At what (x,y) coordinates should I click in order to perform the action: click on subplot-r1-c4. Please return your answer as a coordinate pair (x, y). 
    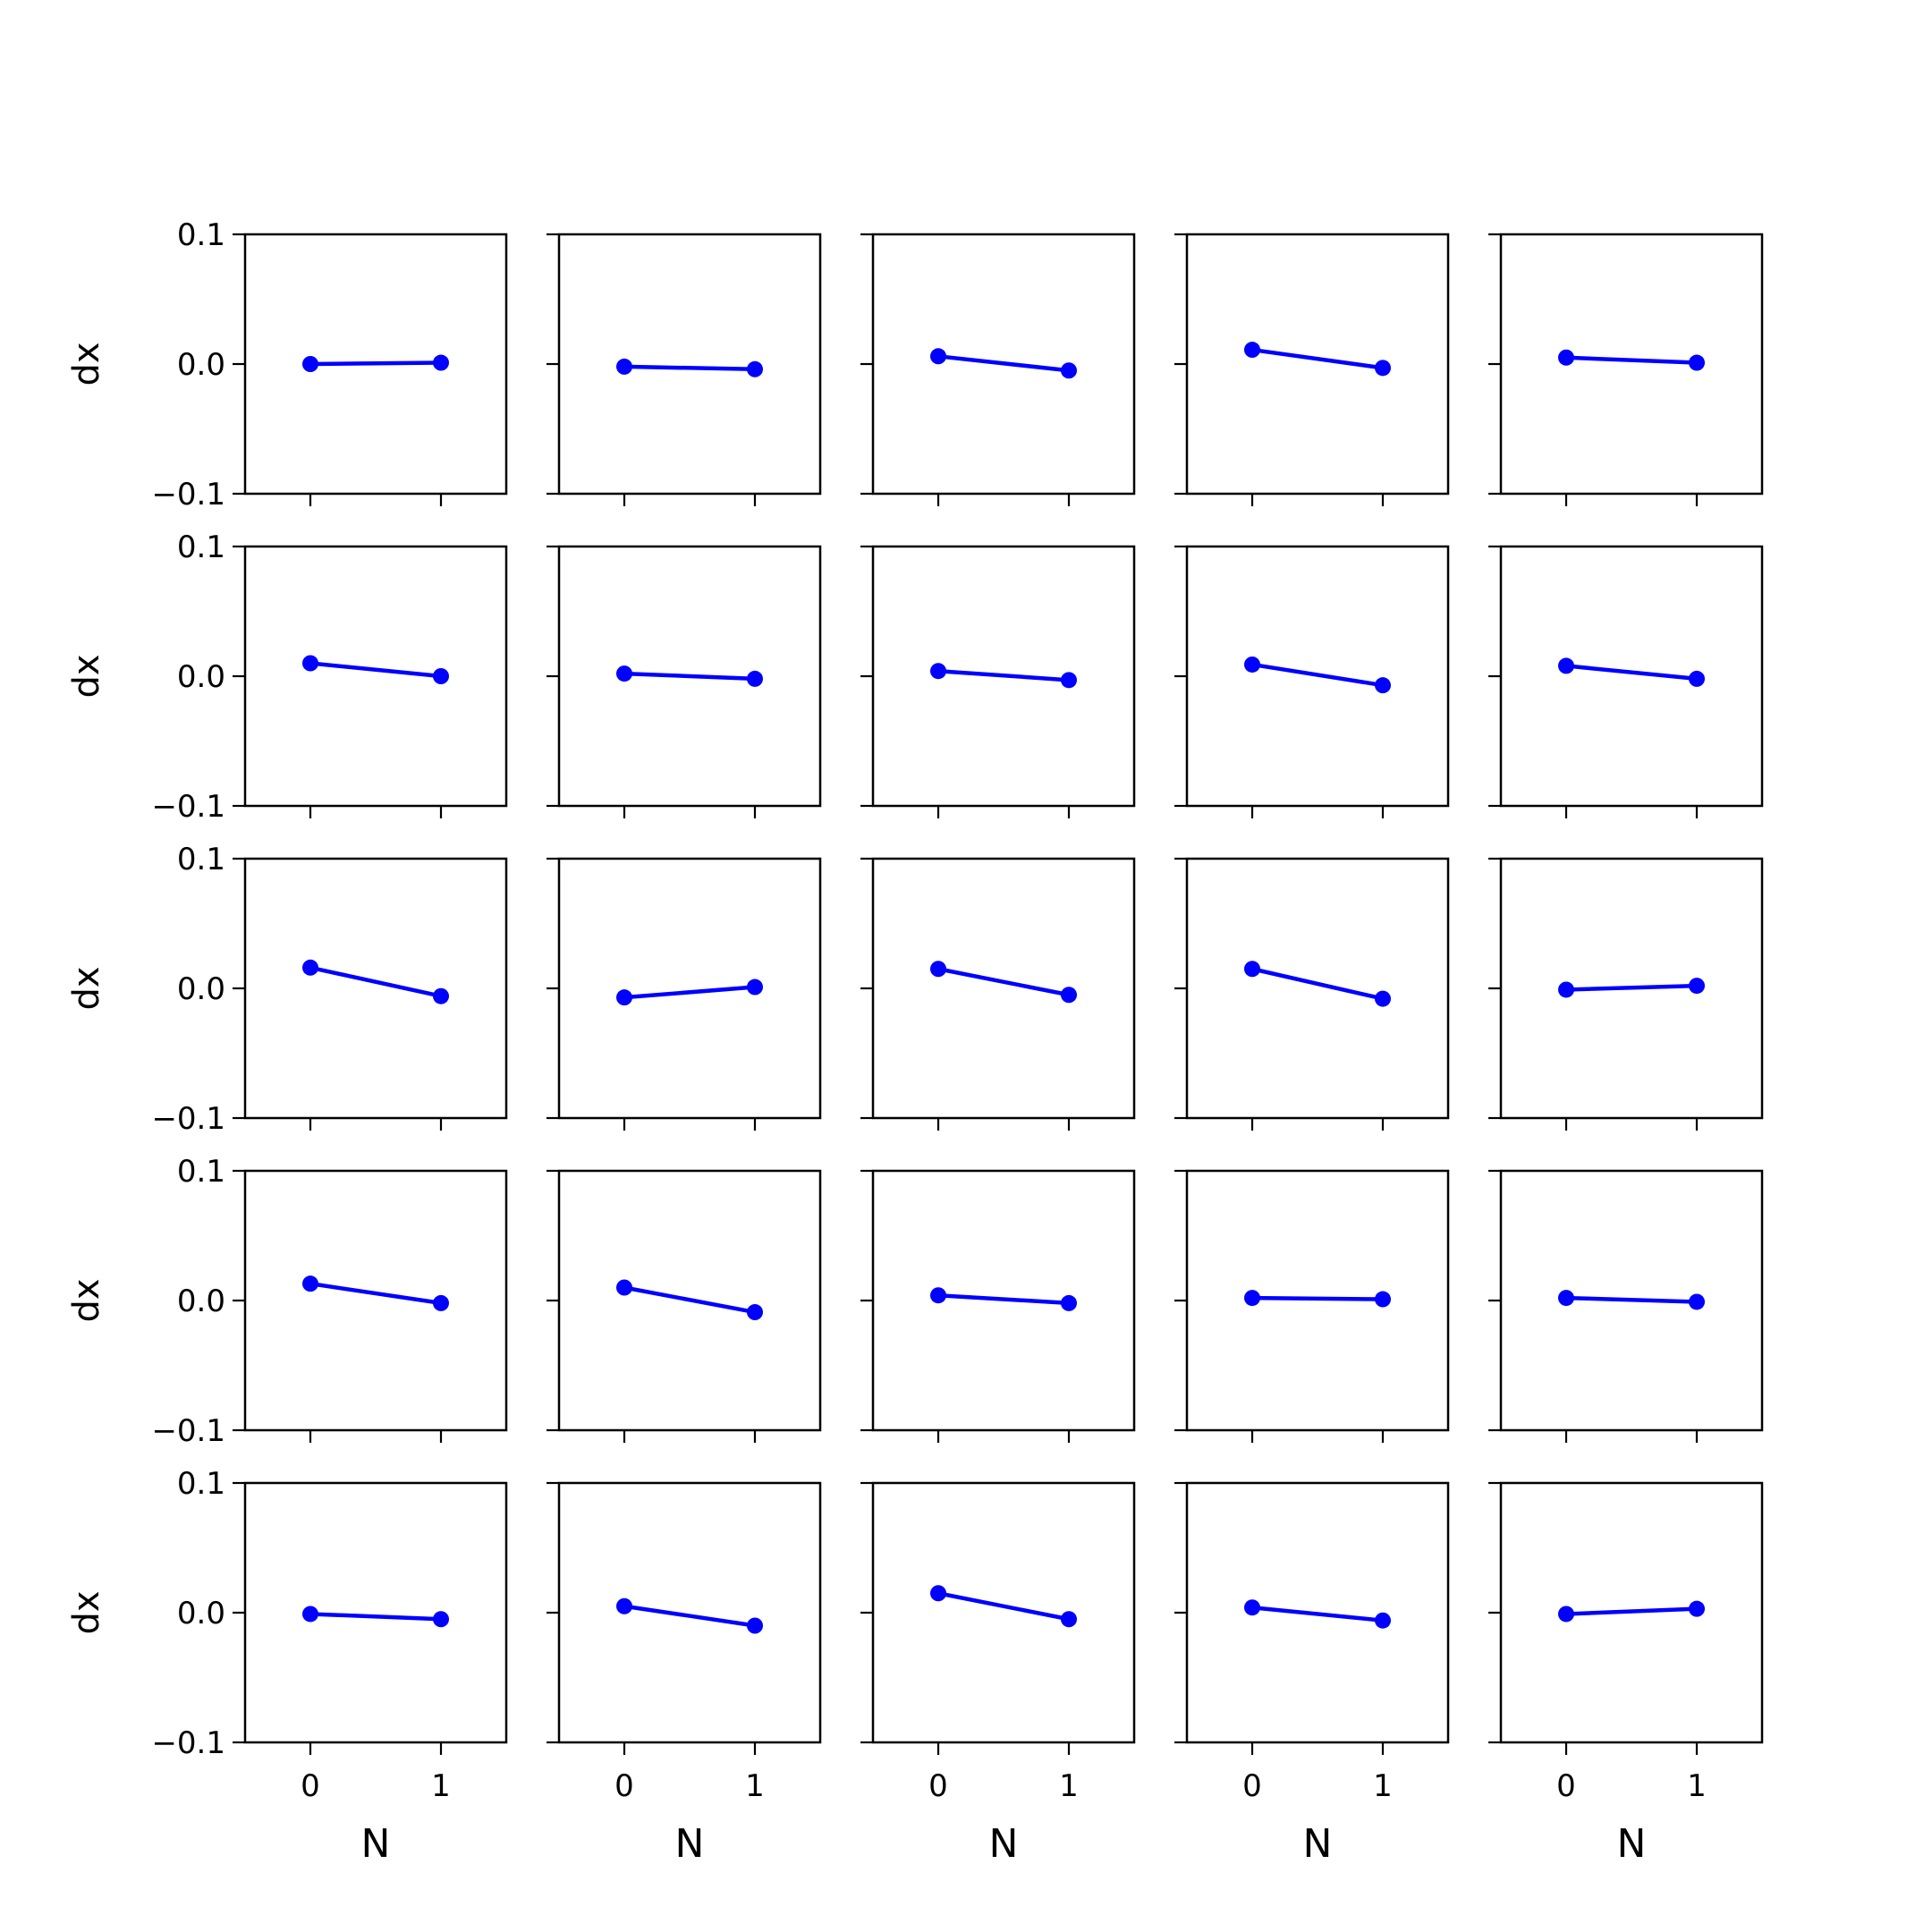
    Looking at the image, I should click on (1312, 369).